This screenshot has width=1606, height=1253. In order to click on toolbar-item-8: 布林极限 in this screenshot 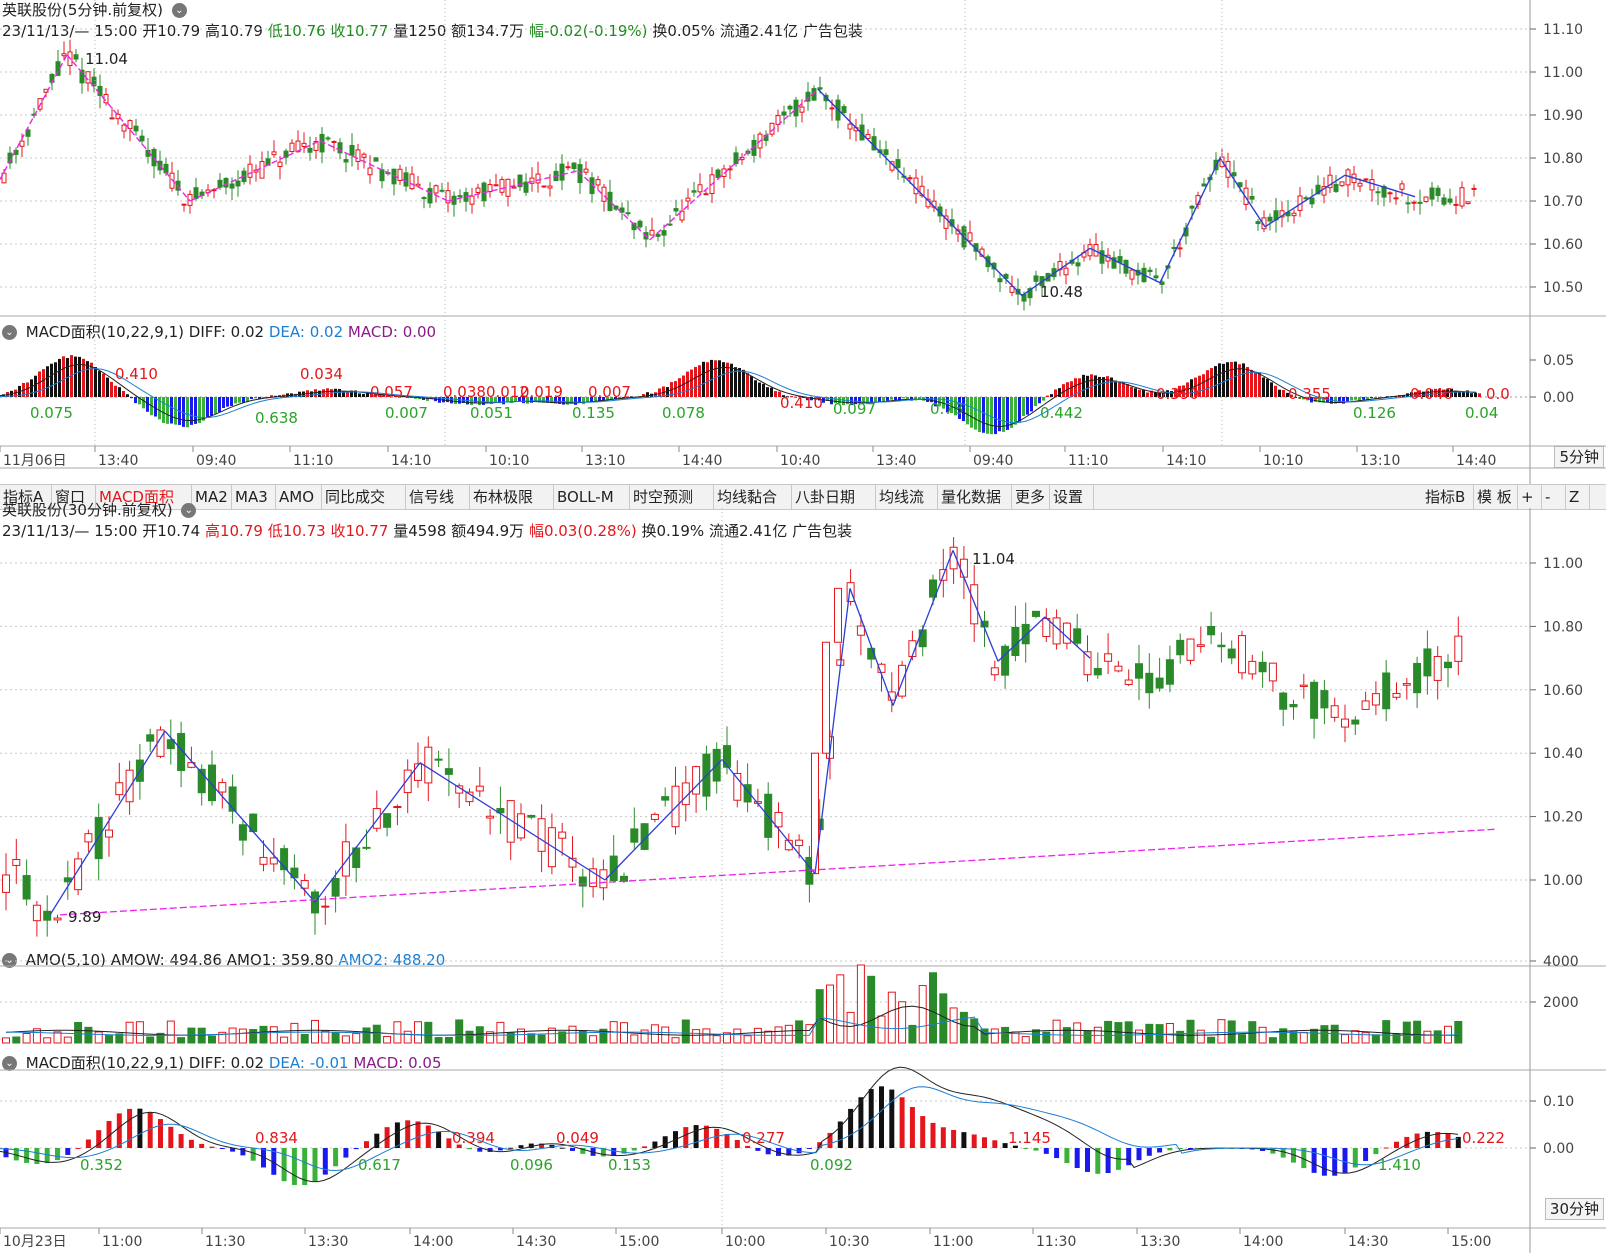, I will do `click(512, 497)`.